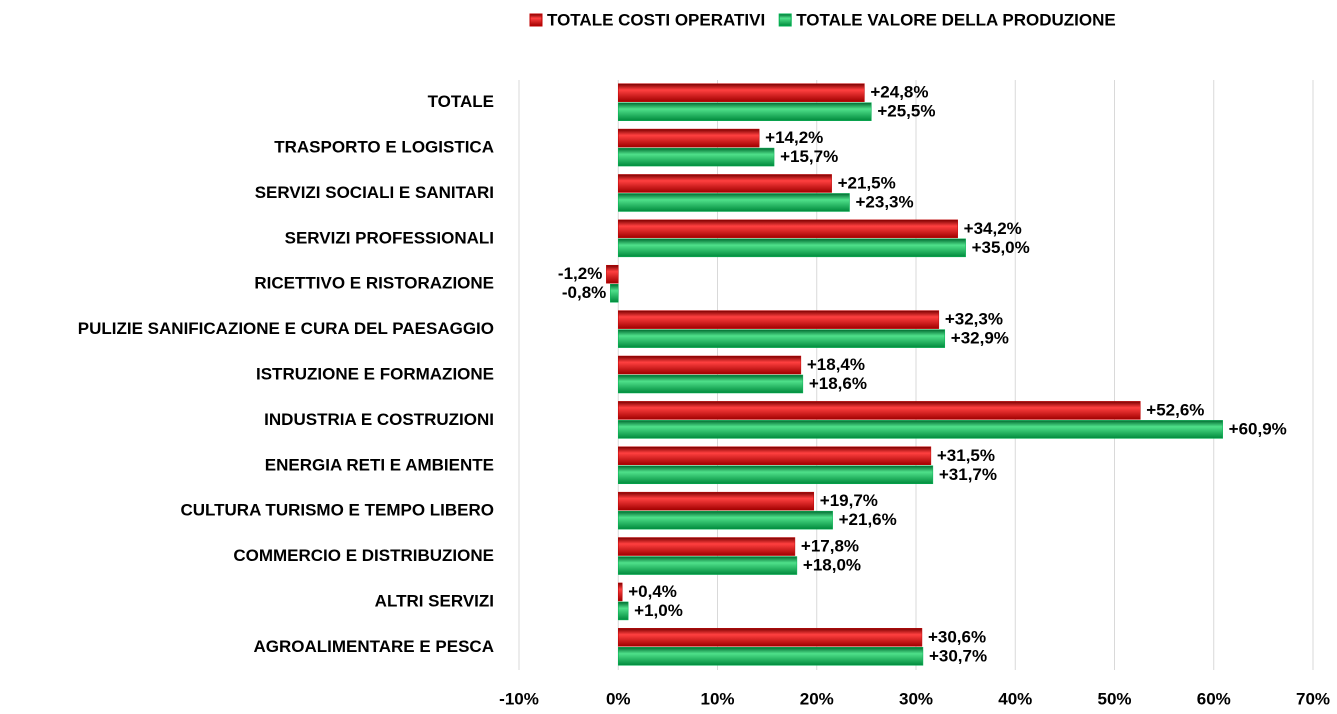 This screenshot has width=1337, height=714. I want to click on value-label: +18,6%, so click(838, 383).